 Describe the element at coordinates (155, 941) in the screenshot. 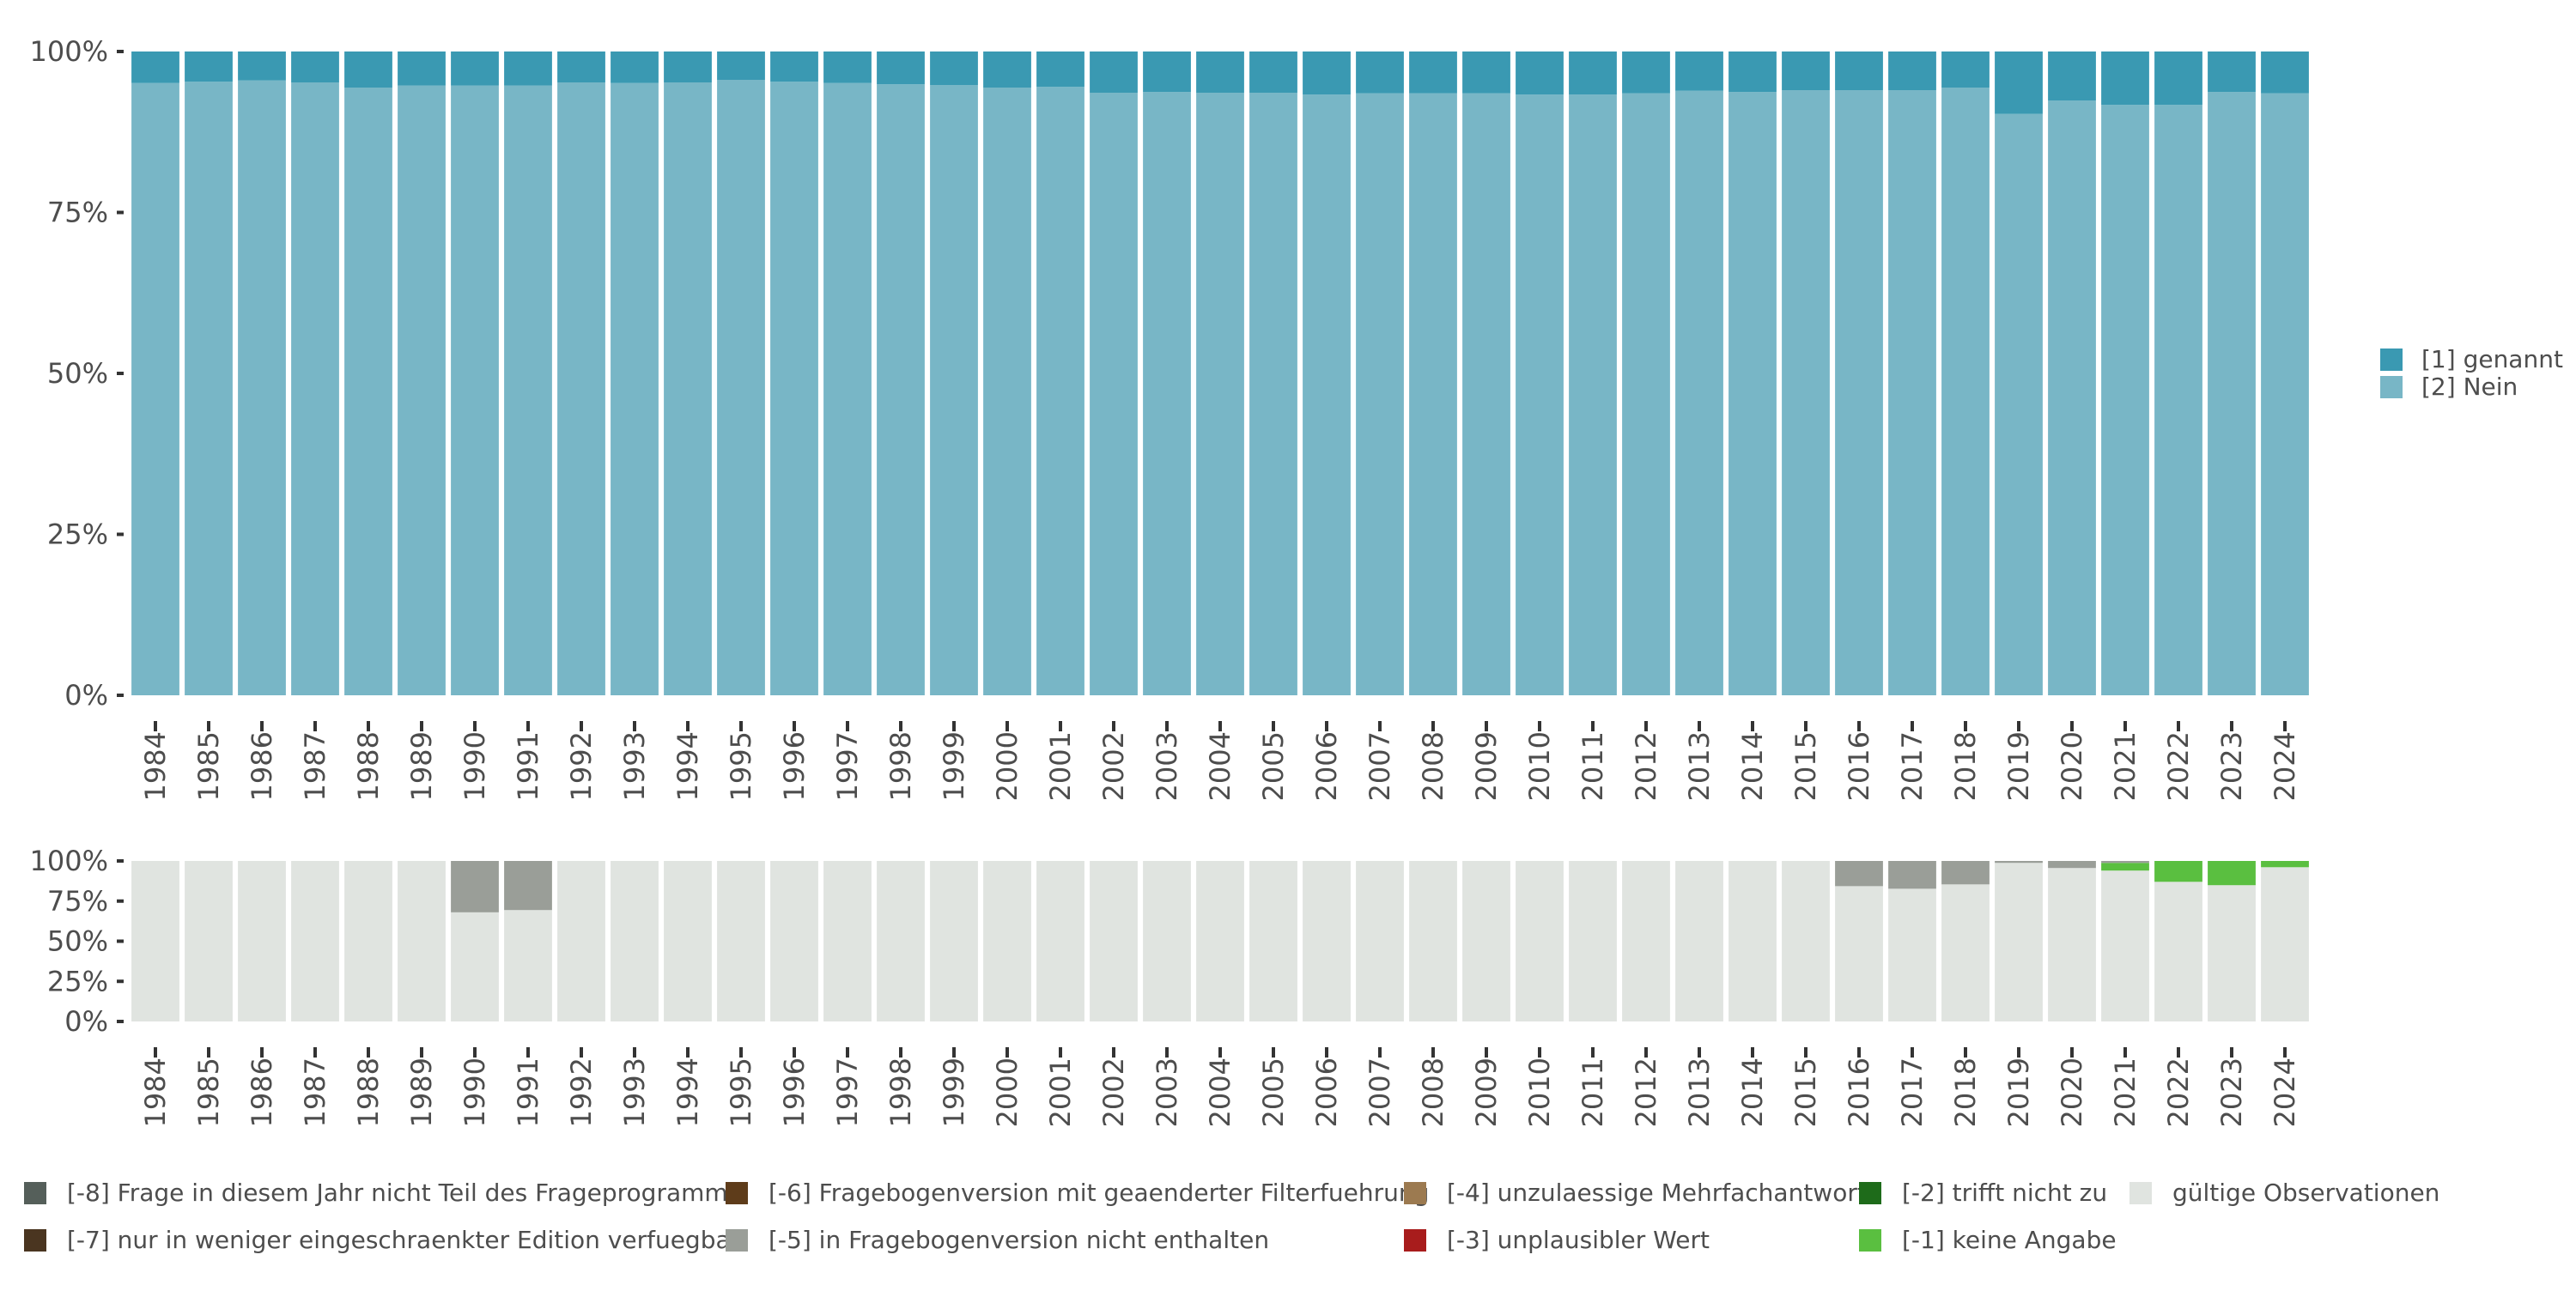

I see `bar-g-ltige-observationen-1984` at that location.